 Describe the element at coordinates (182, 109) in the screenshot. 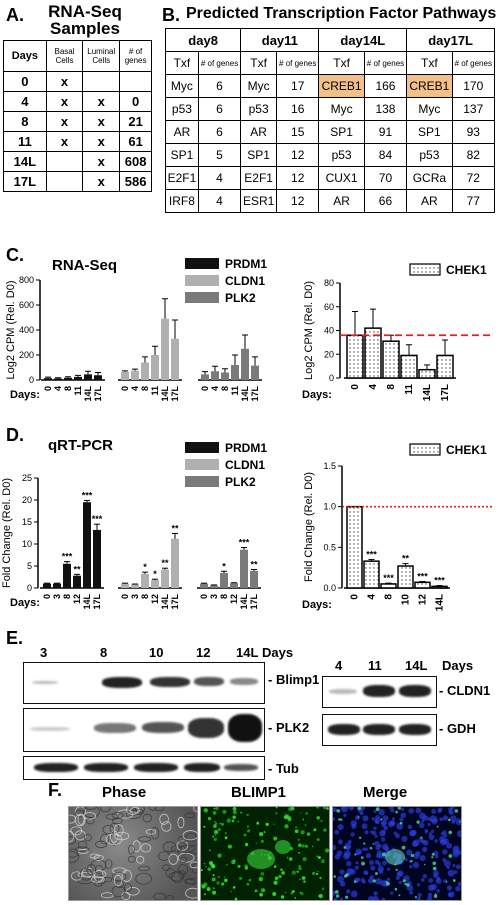

I see `cell: p53` at that location.